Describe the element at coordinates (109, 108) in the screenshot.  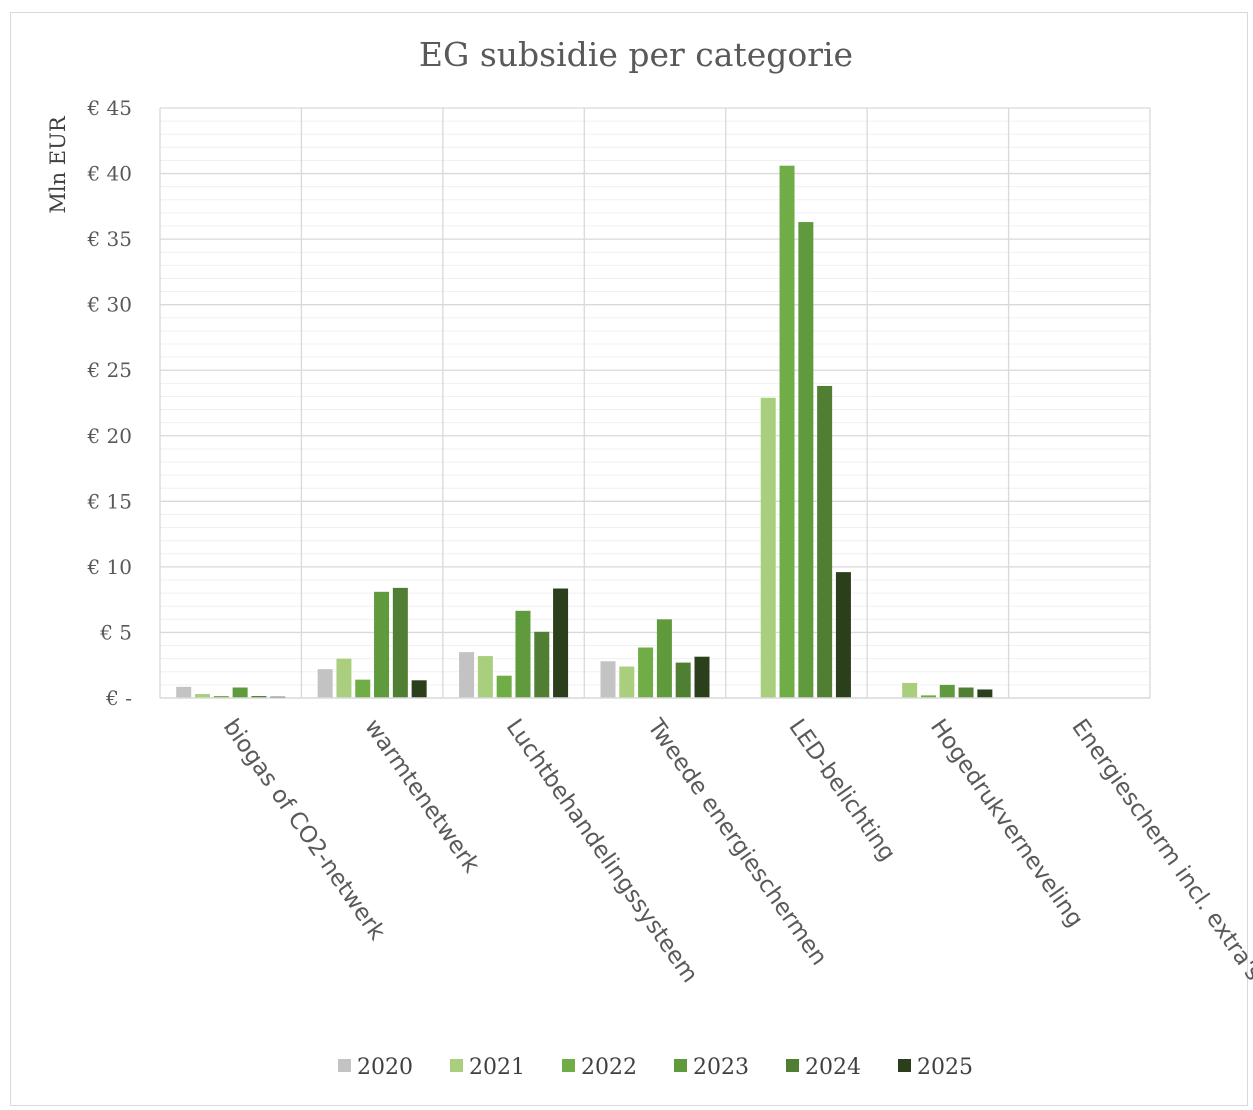
I see `y-tick-label: € 45` at that location.